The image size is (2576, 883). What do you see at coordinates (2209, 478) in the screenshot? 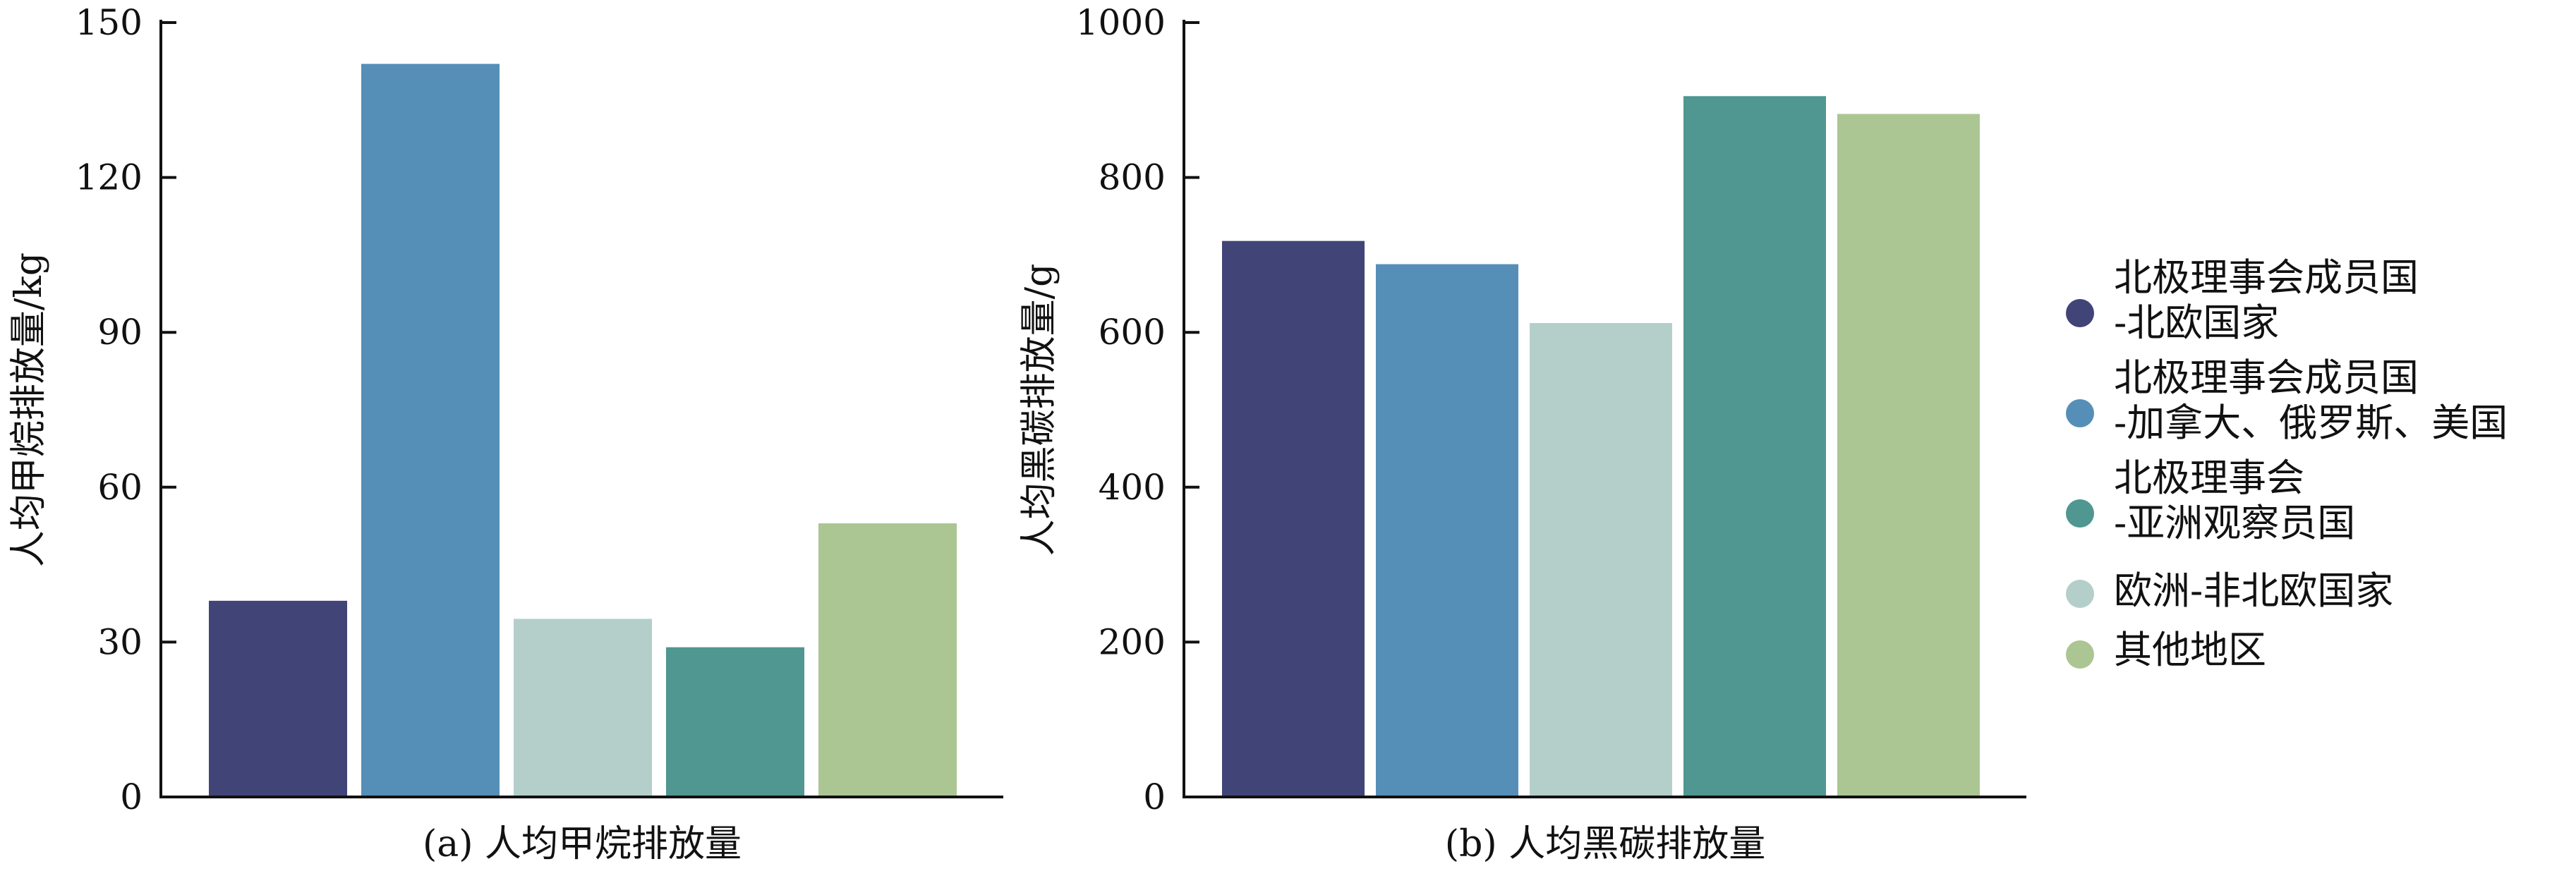
I see `legend-label-3-line-1: 北极理事会` at bounding box center [2209, 478].